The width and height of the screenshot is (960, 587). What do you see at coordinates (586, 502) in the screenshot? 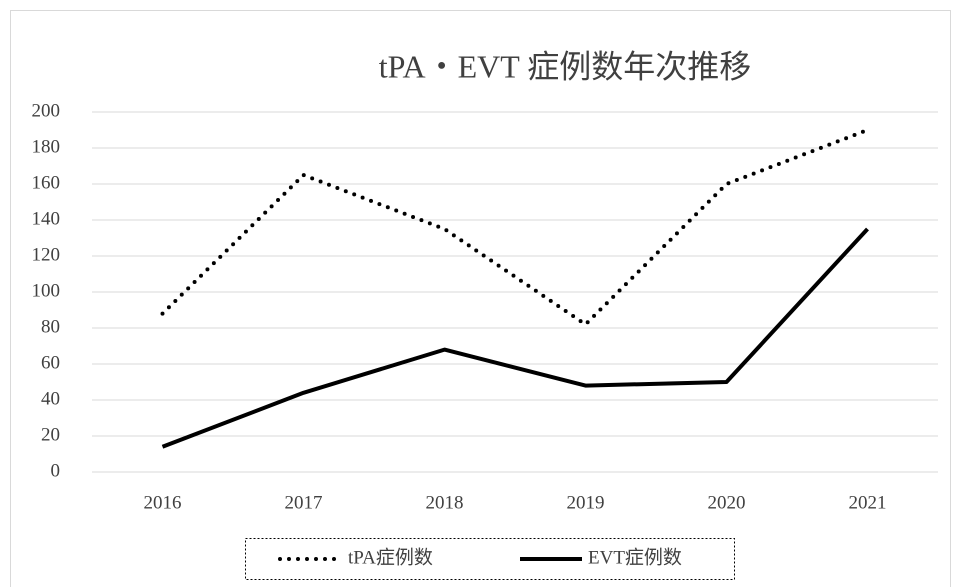
I see `x-tick-label: 2019` at bounding box center [586, 502].